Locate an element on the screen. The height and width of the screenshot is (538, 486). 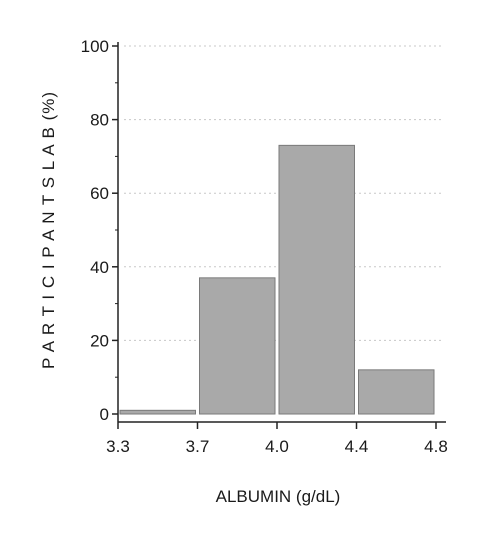
y-tick-label-0: 0 is located at coordinates (104, 414).